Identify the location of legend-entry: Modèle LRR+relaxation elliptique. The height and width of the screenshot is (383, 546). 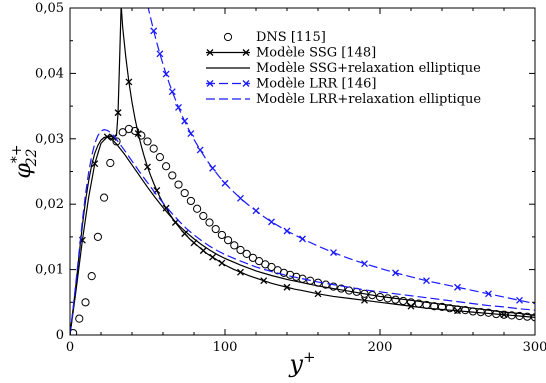
(343, 99).